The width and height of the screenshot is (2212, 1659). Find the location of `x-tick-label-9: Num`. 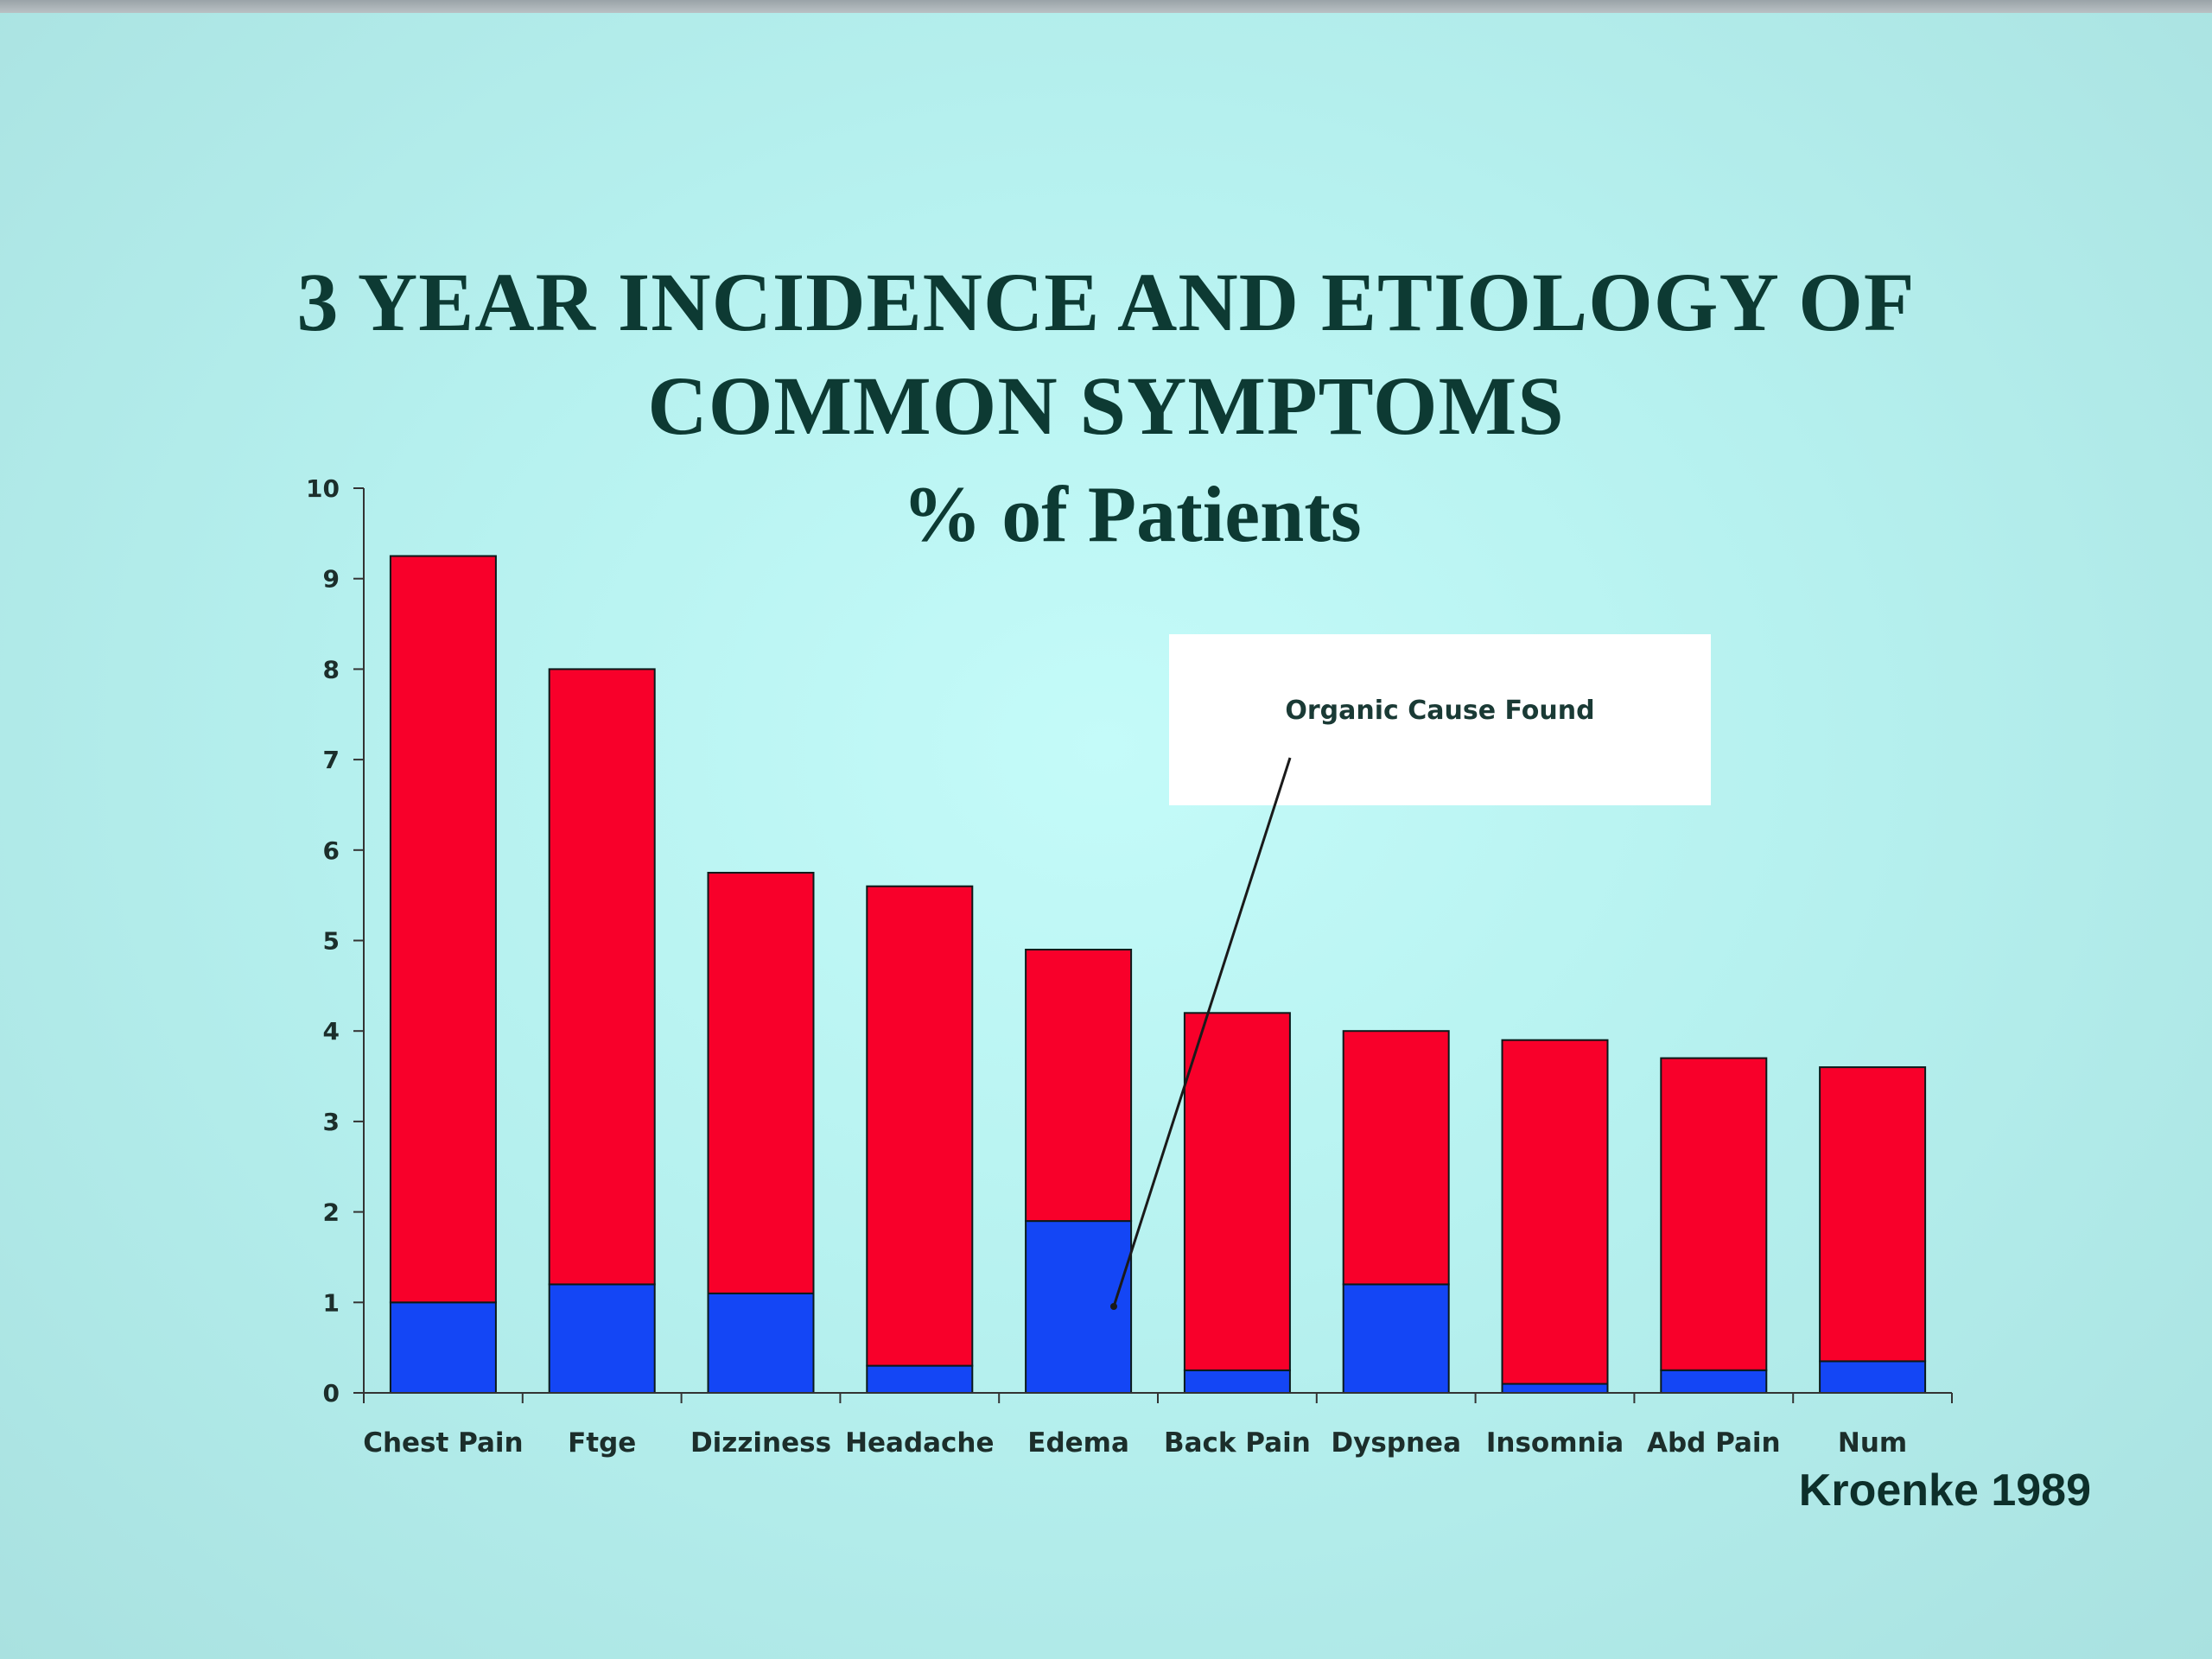

x-tick-label-9: Num is located at coordinates (1873, 1443).